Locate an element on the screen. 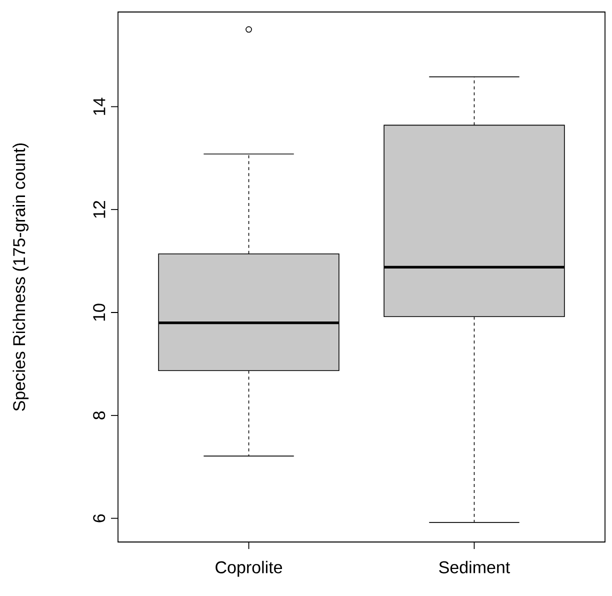 This screenshot has height=596, width=612. y-tick-label: 14 is located at coordinates (99, 106).